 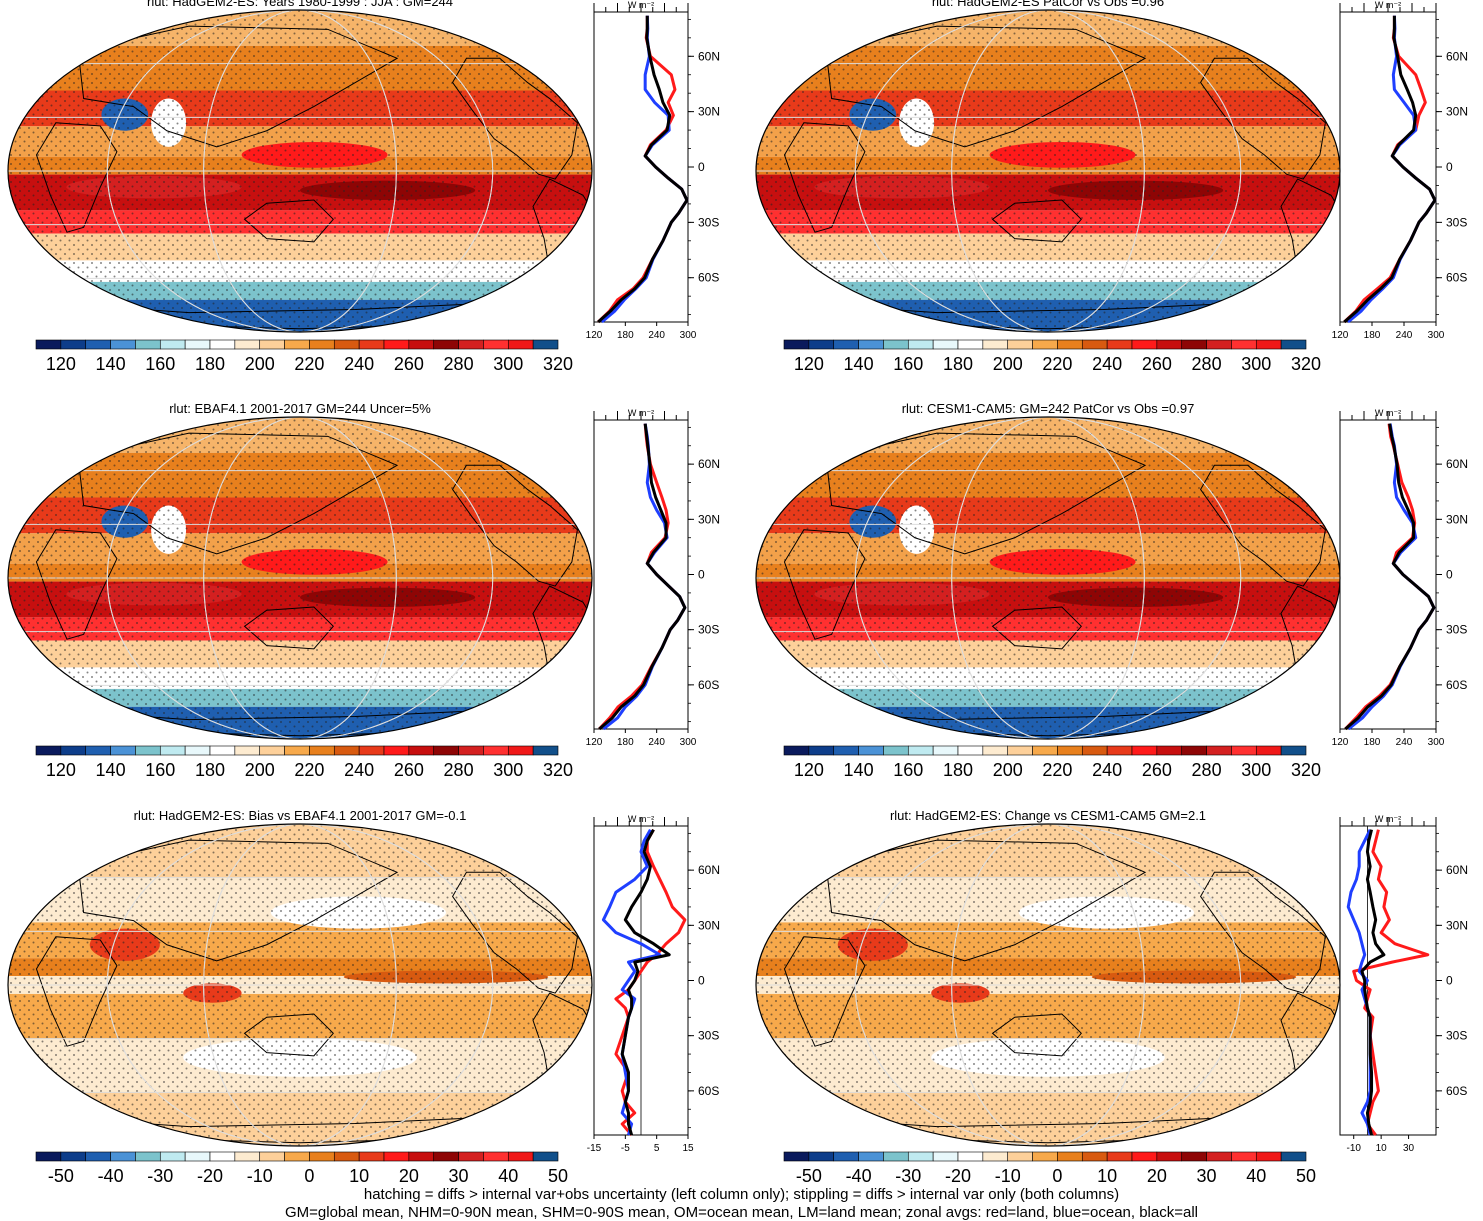 I want to click on colorbar-tick-label: 50, so click(x=558, y=1176).